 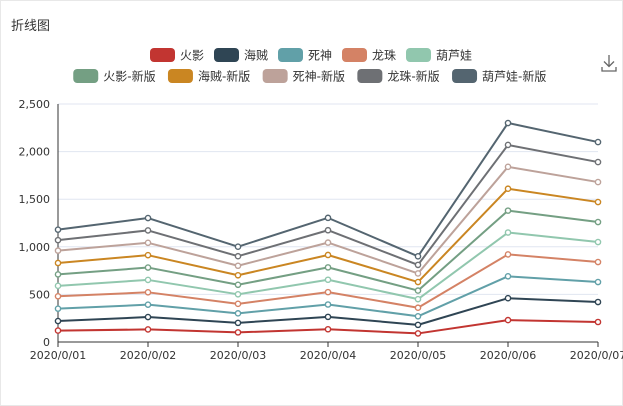 What do you see at coordinates (224, 76) in the screenshot?
I see `legend-label: 海贼-新版` at bounding box center [224, 76].